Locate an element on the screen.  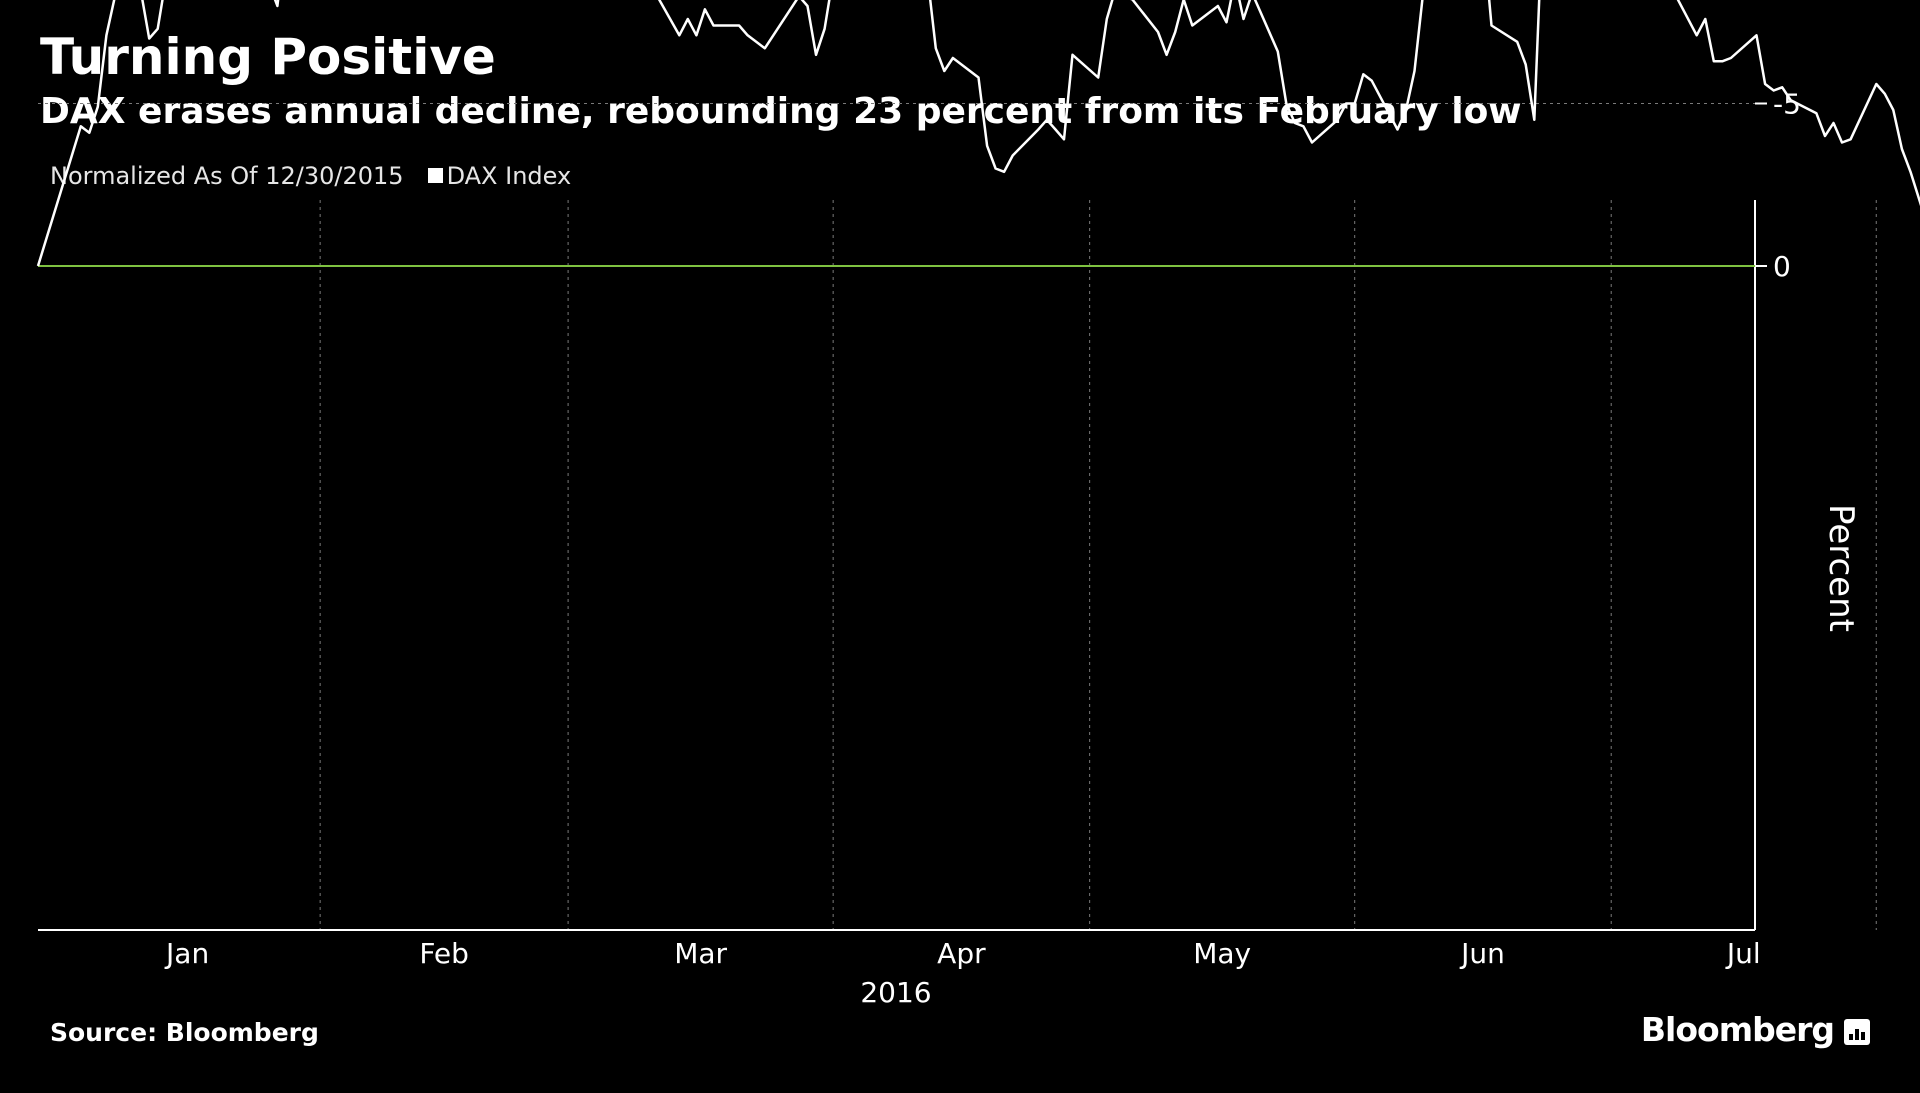
y-tick-label: 0 is located at coordinates (1782, 266).